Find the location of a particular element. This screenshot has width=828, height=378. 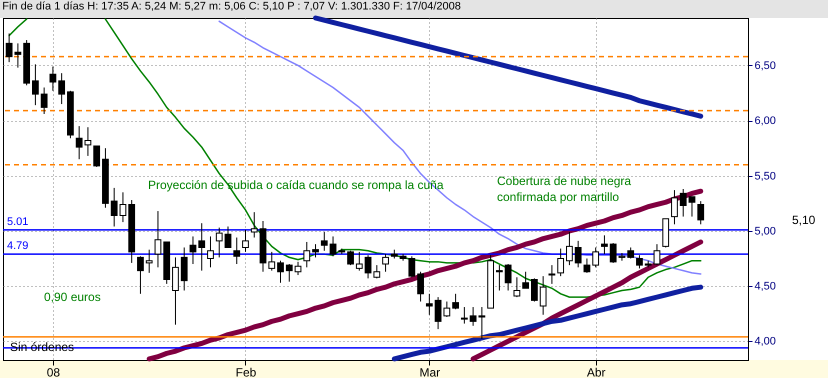

y-tick-label: 6,50 is located at coordinates (765, 66).